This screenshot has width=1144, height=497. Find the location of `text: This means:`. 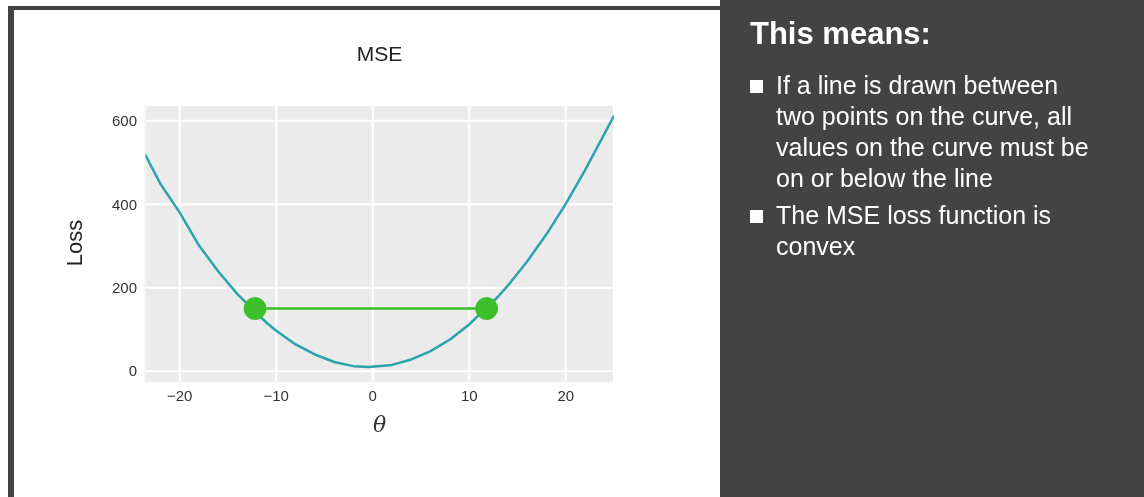

text: This means: is located at coordinates (841, 34).